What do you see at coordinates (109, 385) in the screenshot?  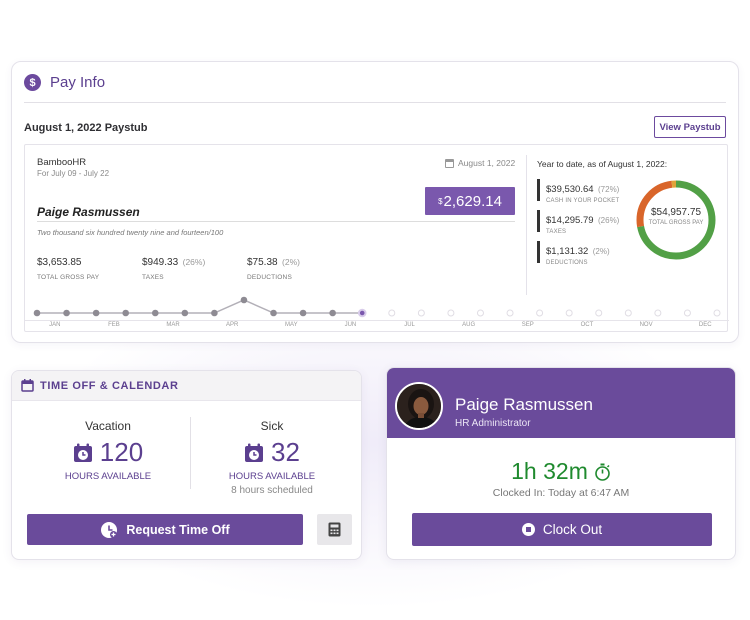 I see `time-off-title: TIME OFF & CALENDAR` at bounding box center [109, 385].